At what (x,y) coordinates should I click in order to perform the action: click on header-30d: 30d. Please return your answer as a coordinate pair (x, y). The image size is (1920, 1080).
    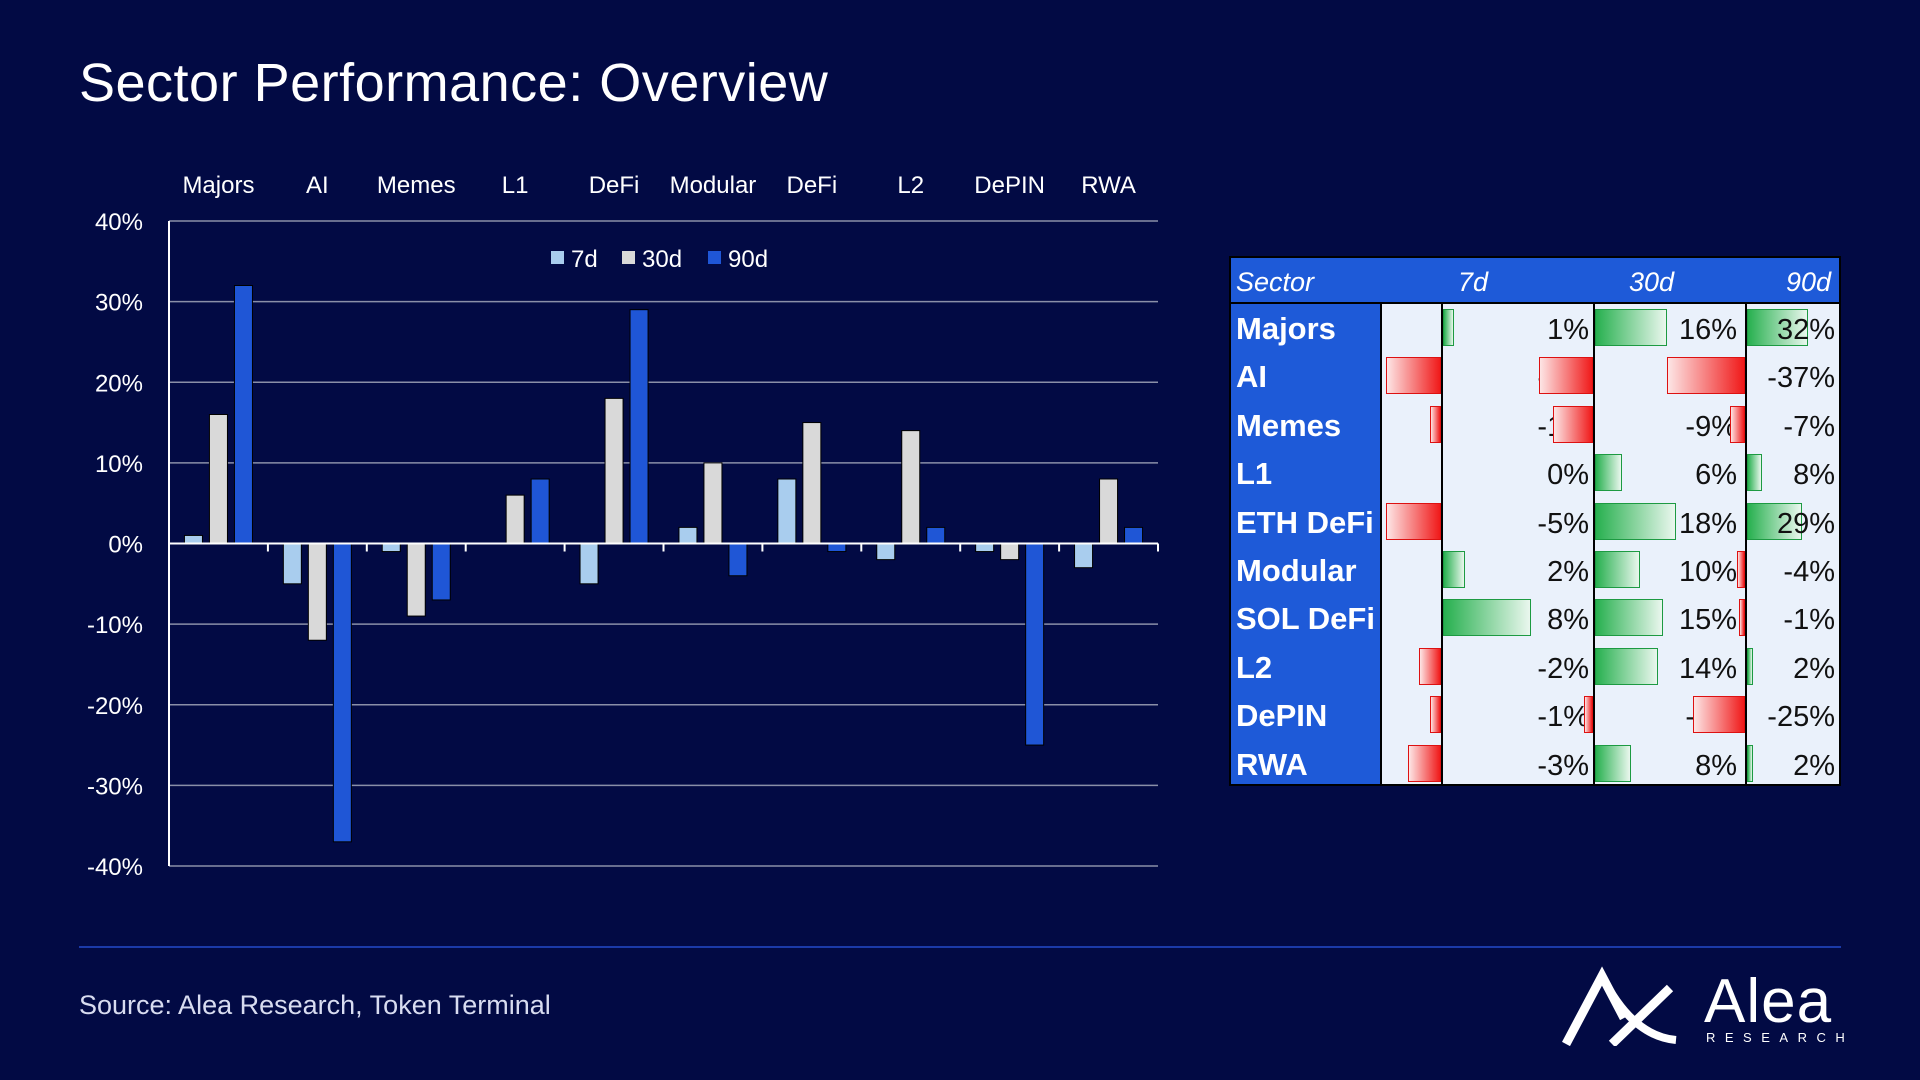
    Looking at the image, I should click on (1652, 282).